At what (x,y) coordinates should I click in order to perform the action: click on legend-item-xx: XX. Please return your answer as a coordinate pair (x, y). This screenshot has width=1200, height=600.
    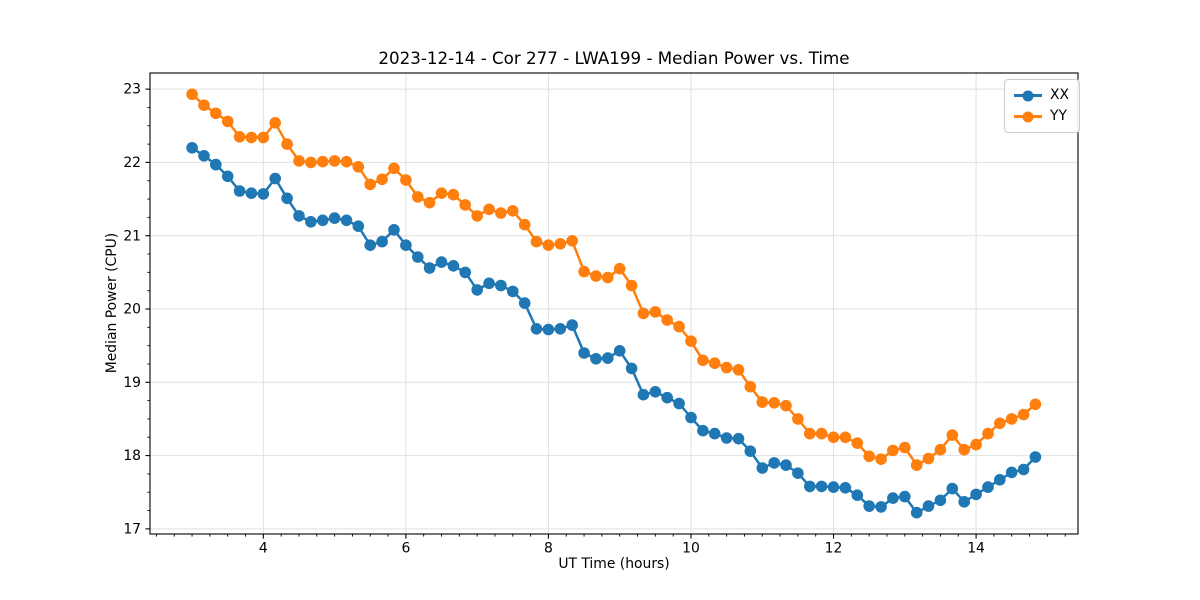
    Looking at the image, I should click on (1041, 95).